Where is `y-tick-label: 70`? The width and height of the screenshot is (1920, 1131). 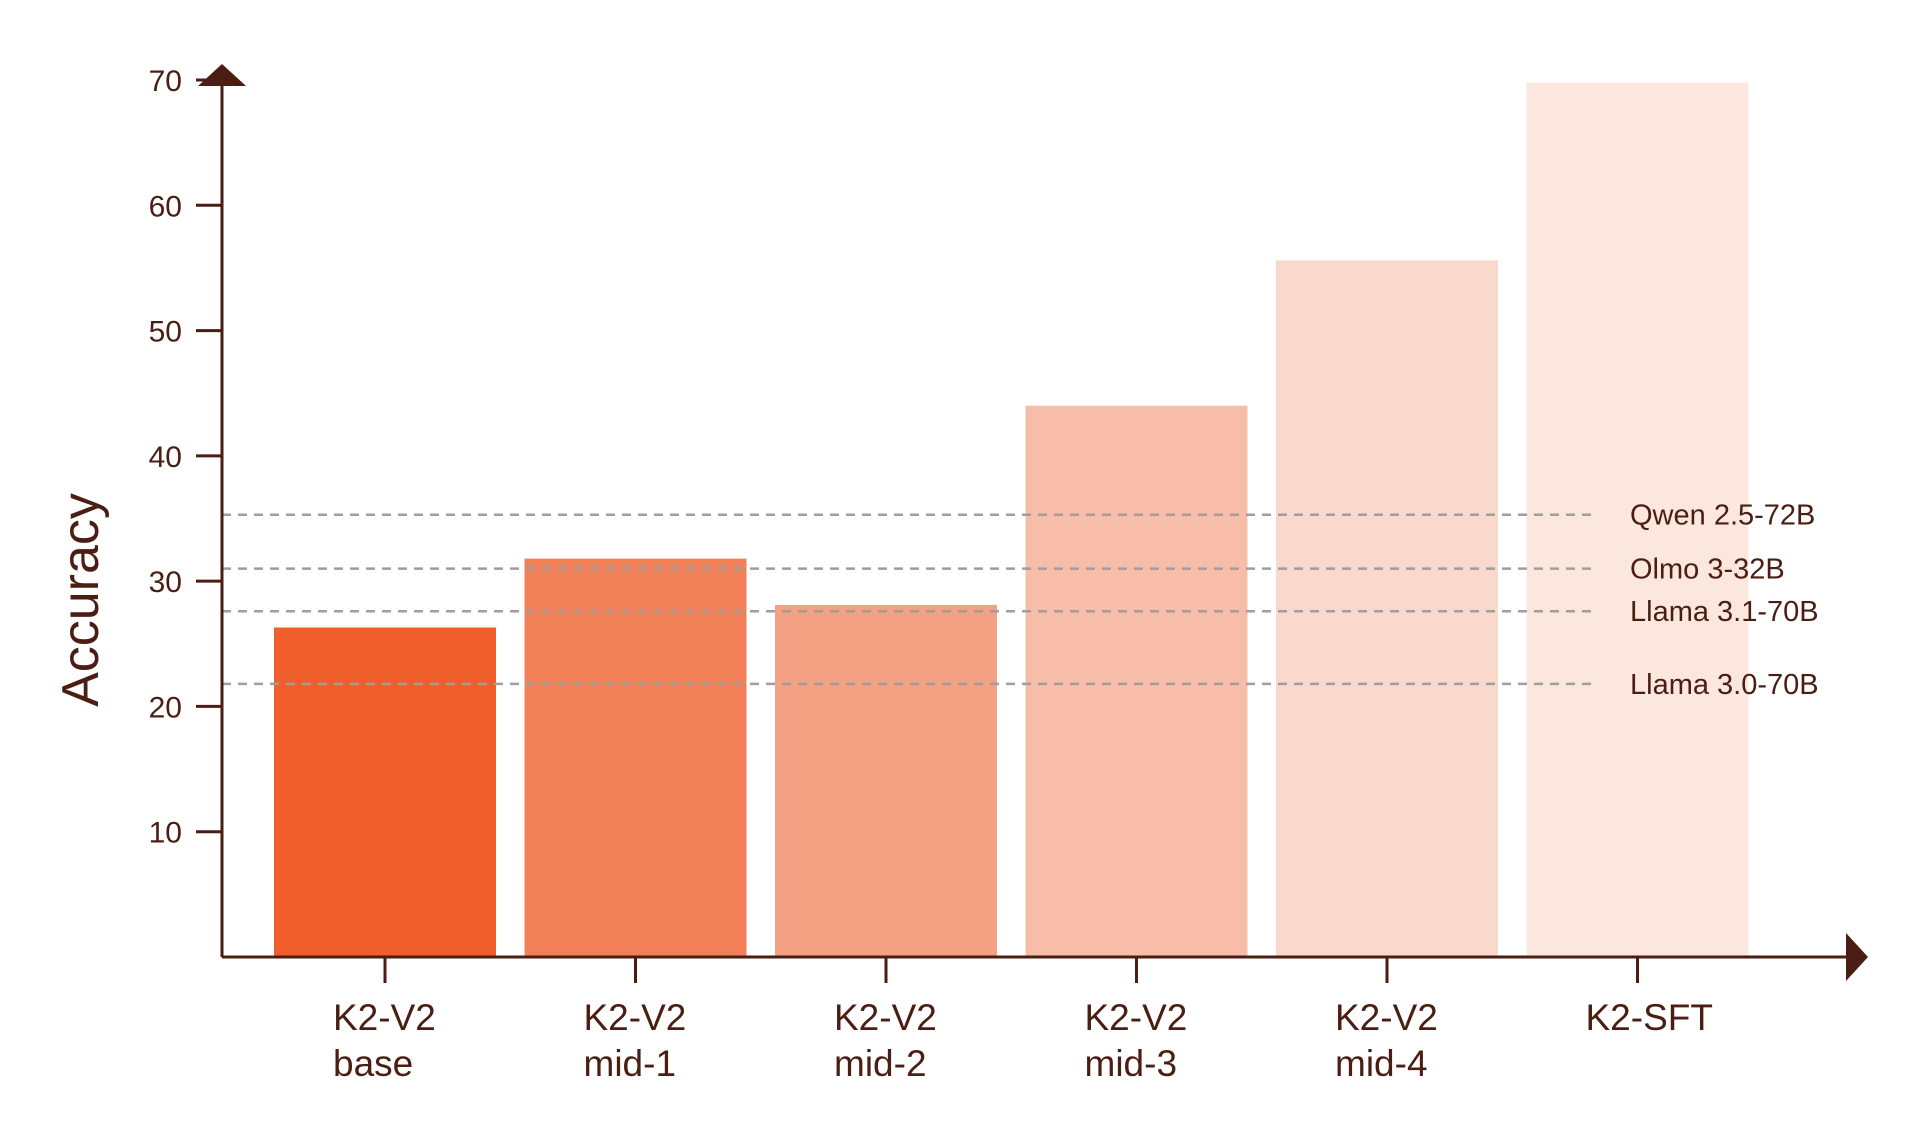
y-tick-label: 70 is located at coordinates (165, 81).